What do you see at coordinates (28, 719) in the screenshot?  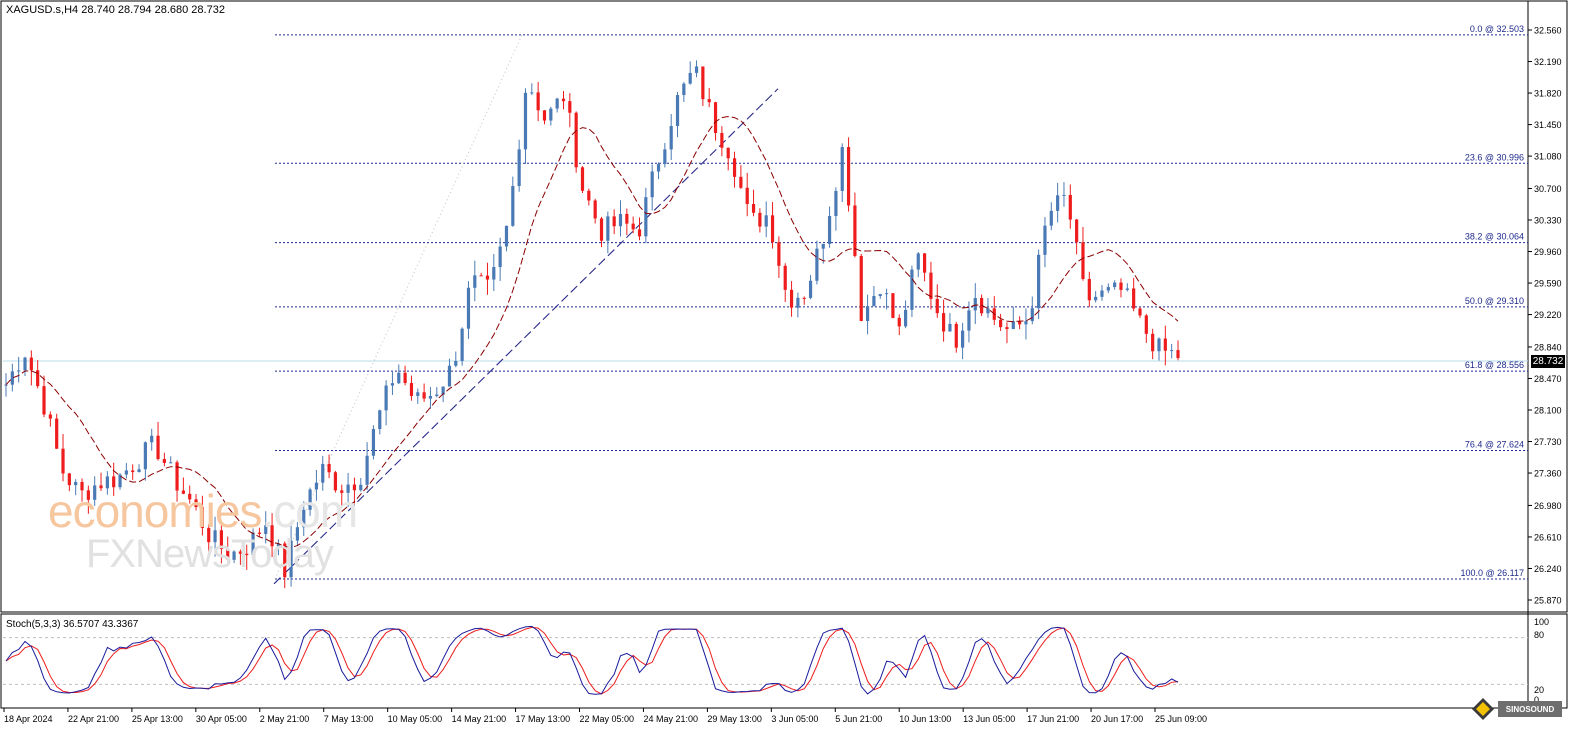 I see `x-tick-label: 18 Apr 2024` at bounding box center [28, 719].